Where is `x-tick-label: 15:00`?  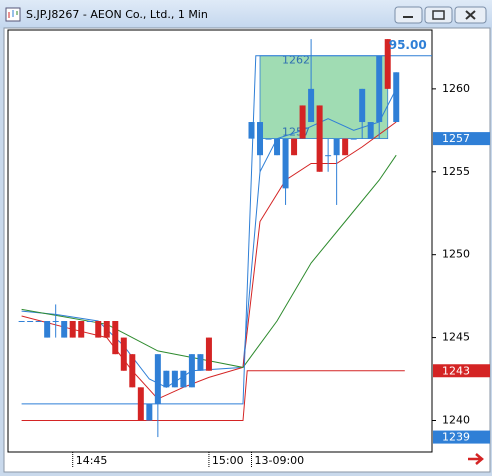
x-tick-label: 15:00 is located at coordinates (228, 460).